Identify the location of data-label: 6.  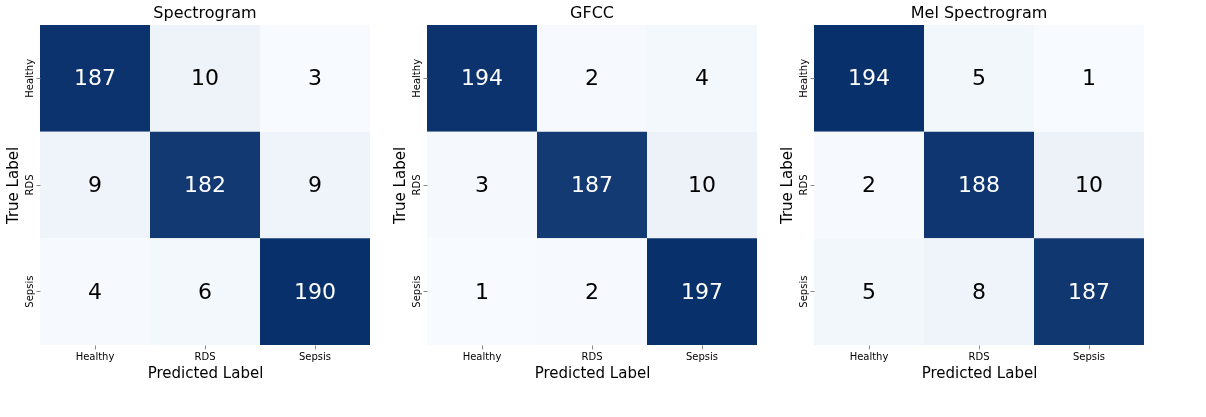
(205, 291).